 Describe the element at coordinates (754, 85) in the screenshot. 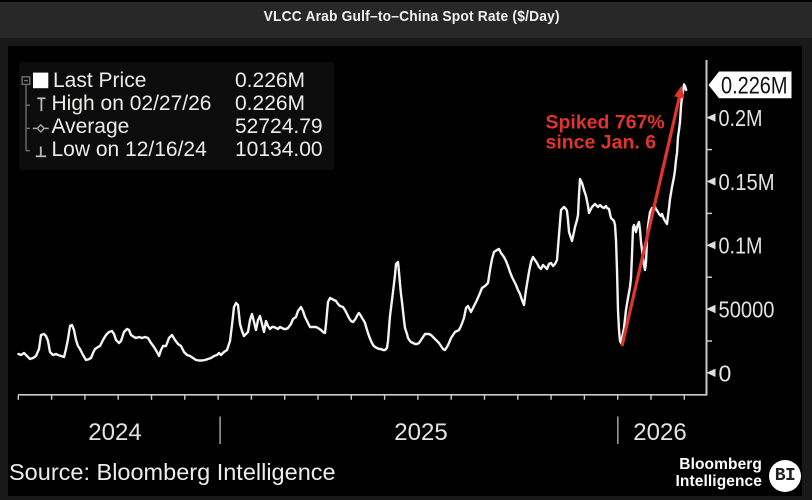

I see `svg-text: 0.226M` at that location.